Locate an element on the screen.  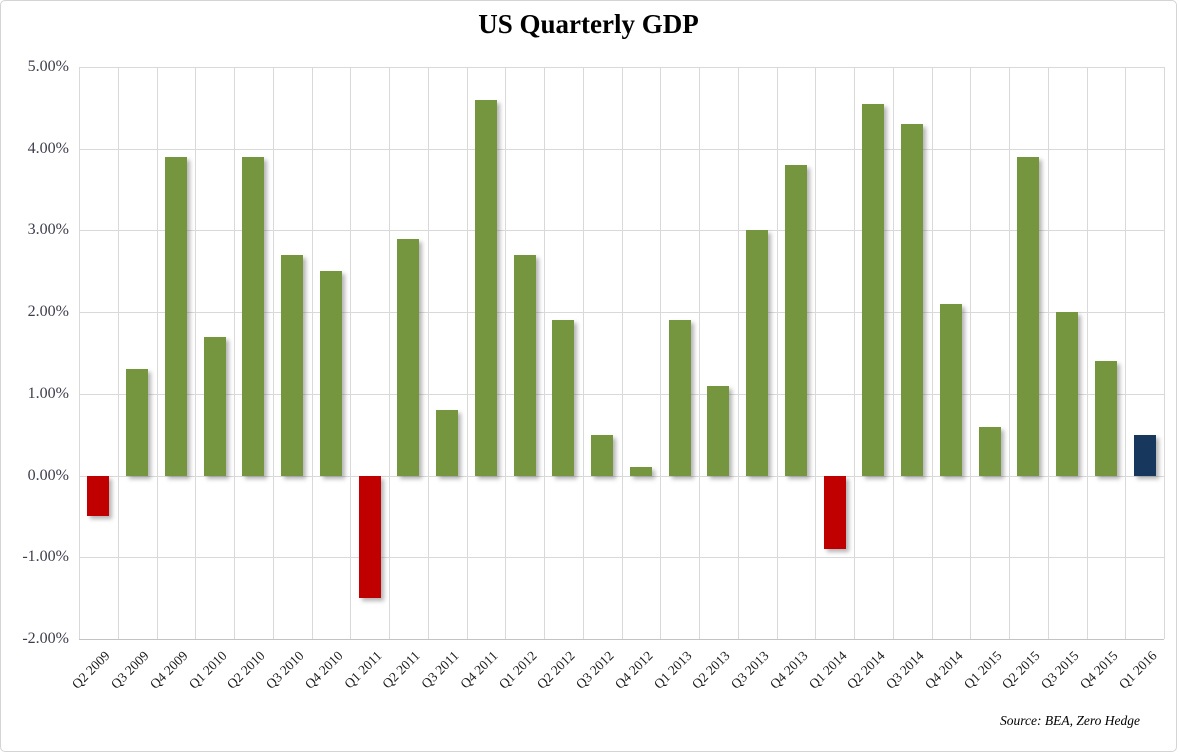
chart-title: US Quarterly GDP is located at coordinates (588, 24).